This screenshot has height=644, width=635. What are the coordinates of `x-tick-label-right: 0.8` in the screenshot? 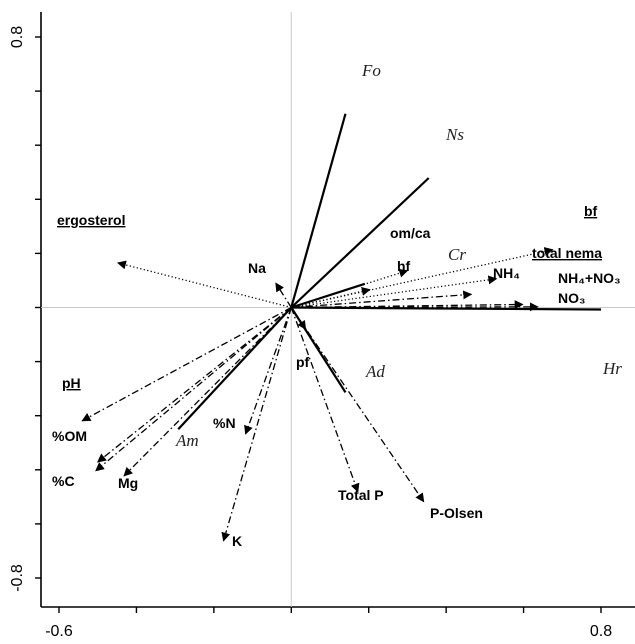 It's located at (601, 631).